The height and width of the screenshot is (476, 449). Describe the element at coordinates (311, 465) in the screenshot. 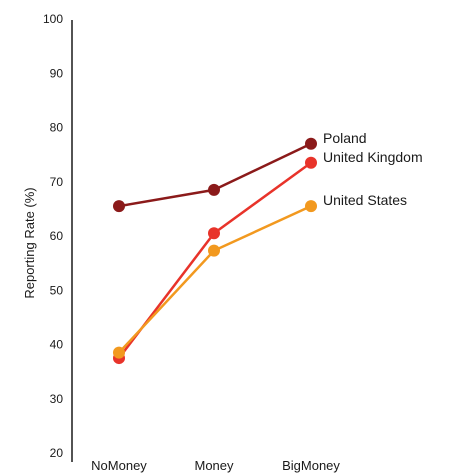

I see `x-category-label: BigMoney` at that location.